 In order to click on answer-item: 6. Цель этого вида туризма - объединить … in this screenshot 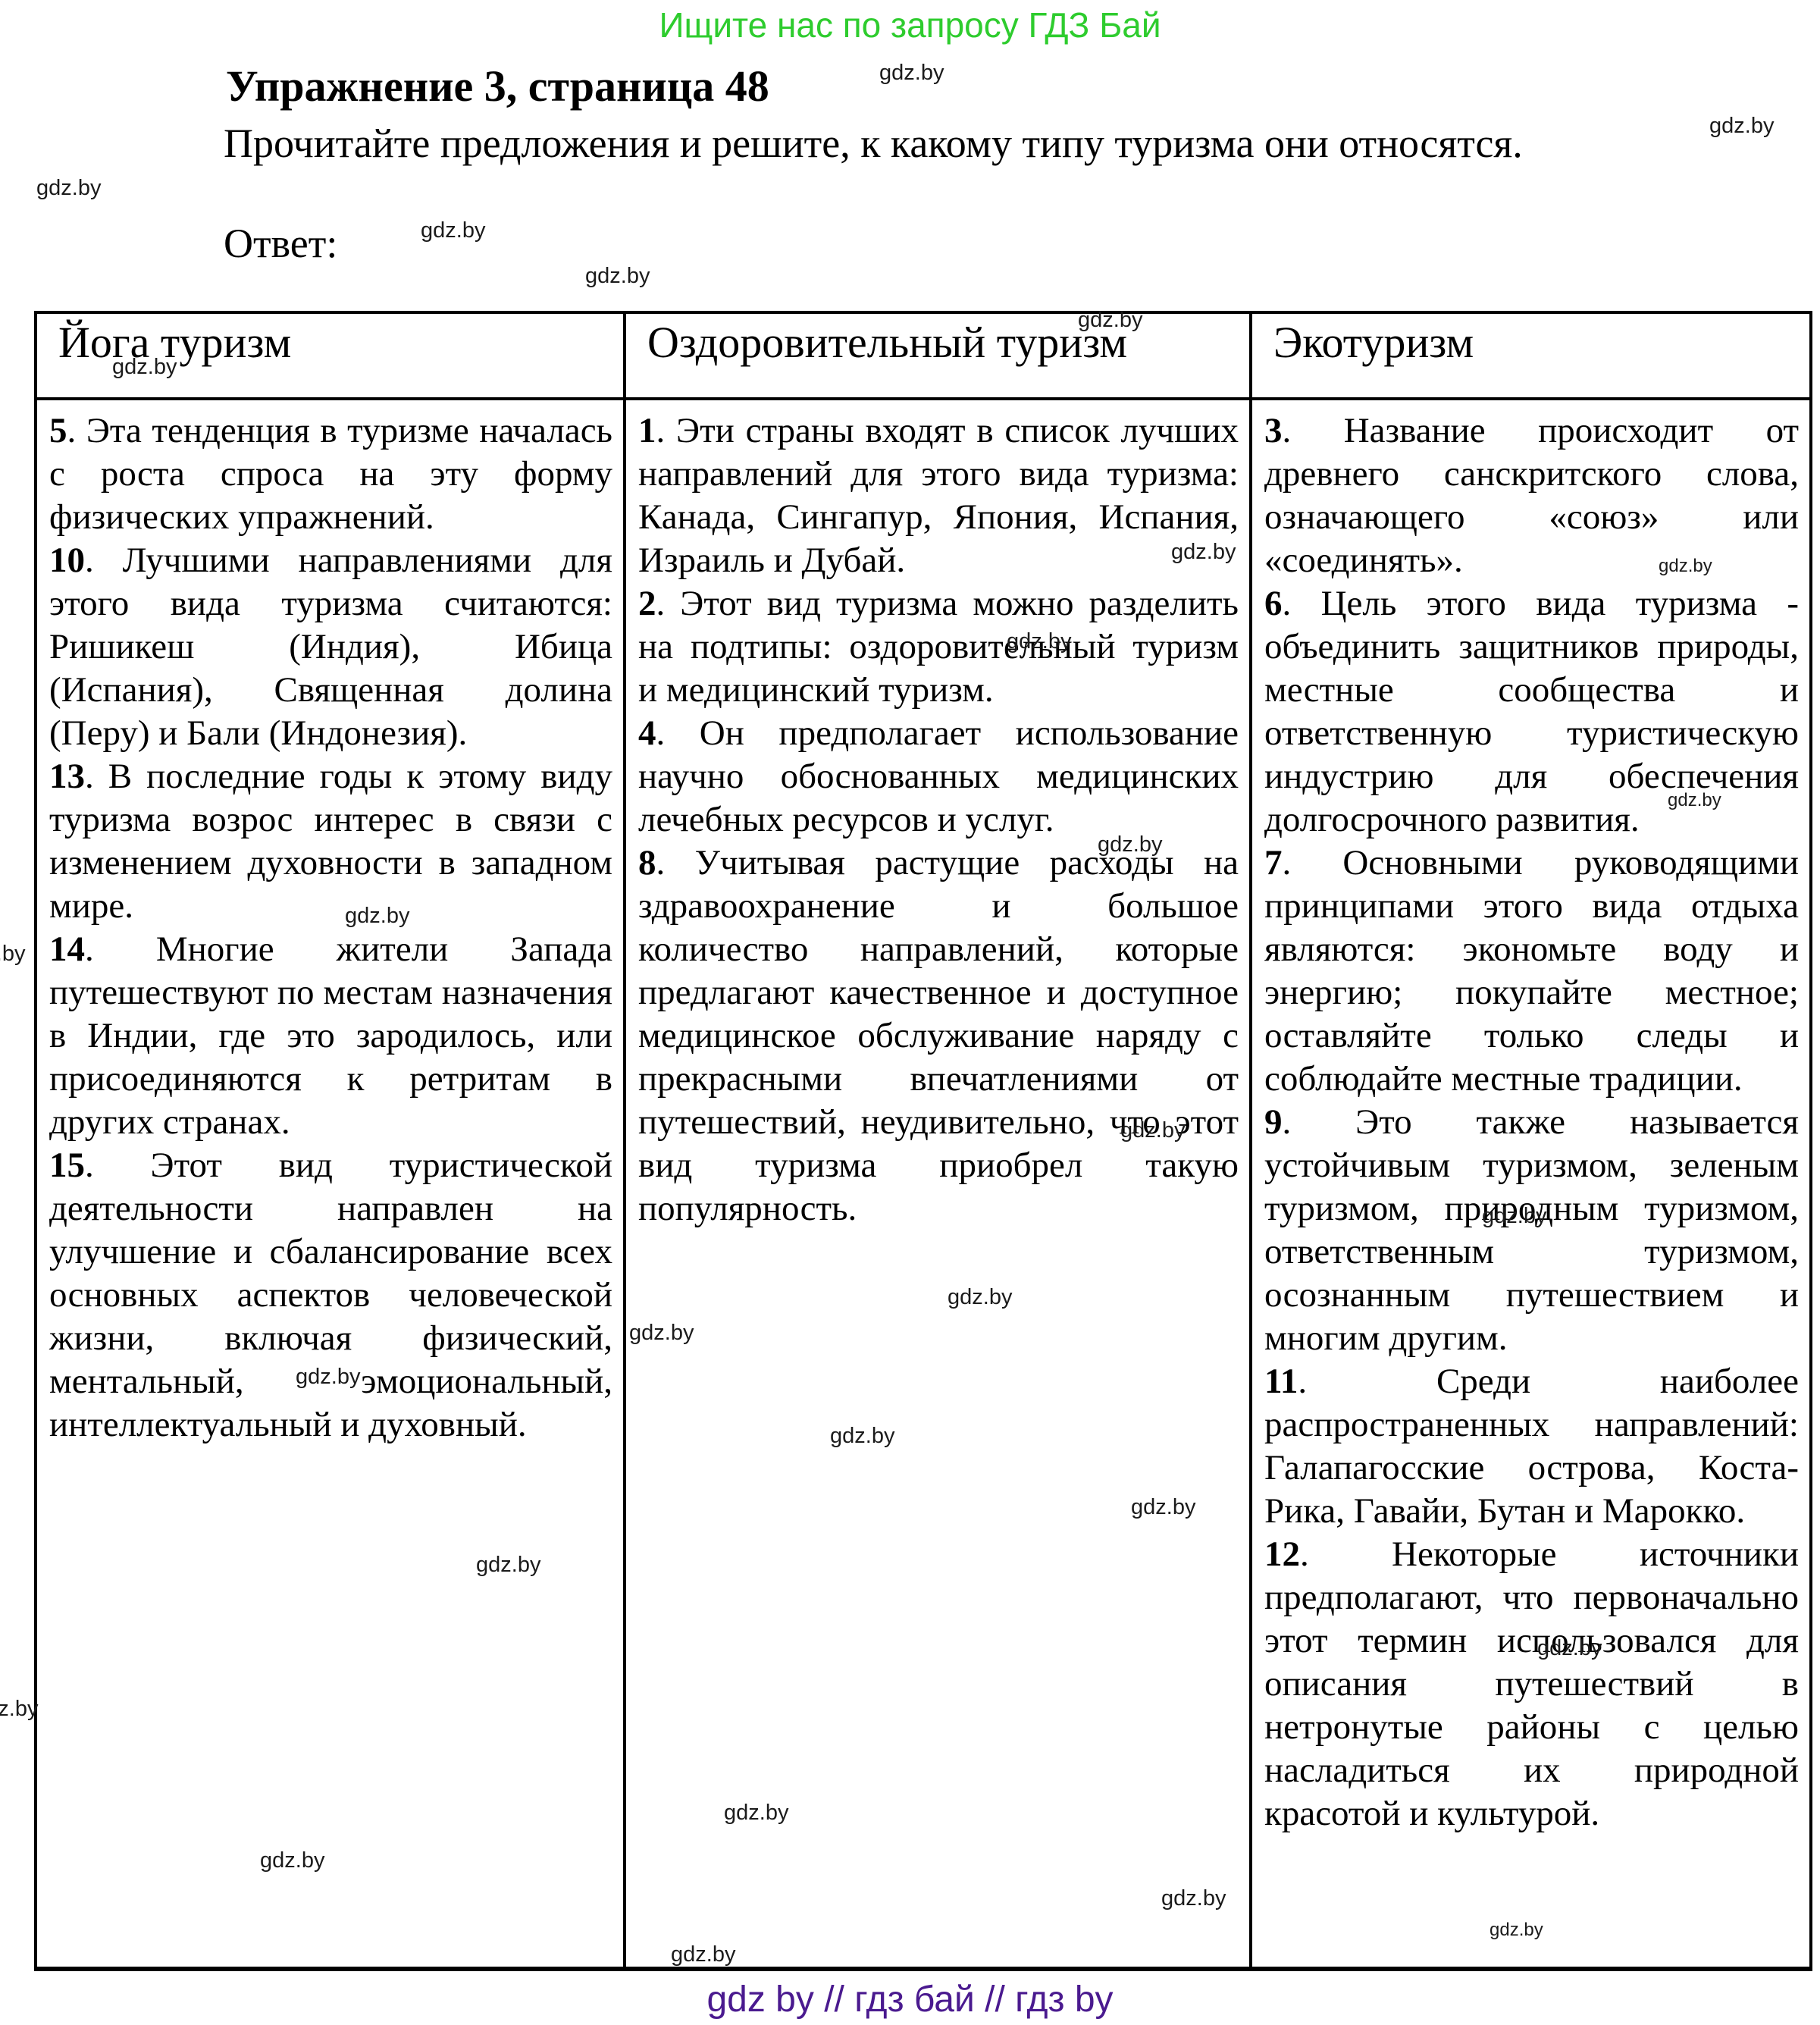, I will do `click(1532, 711)`.